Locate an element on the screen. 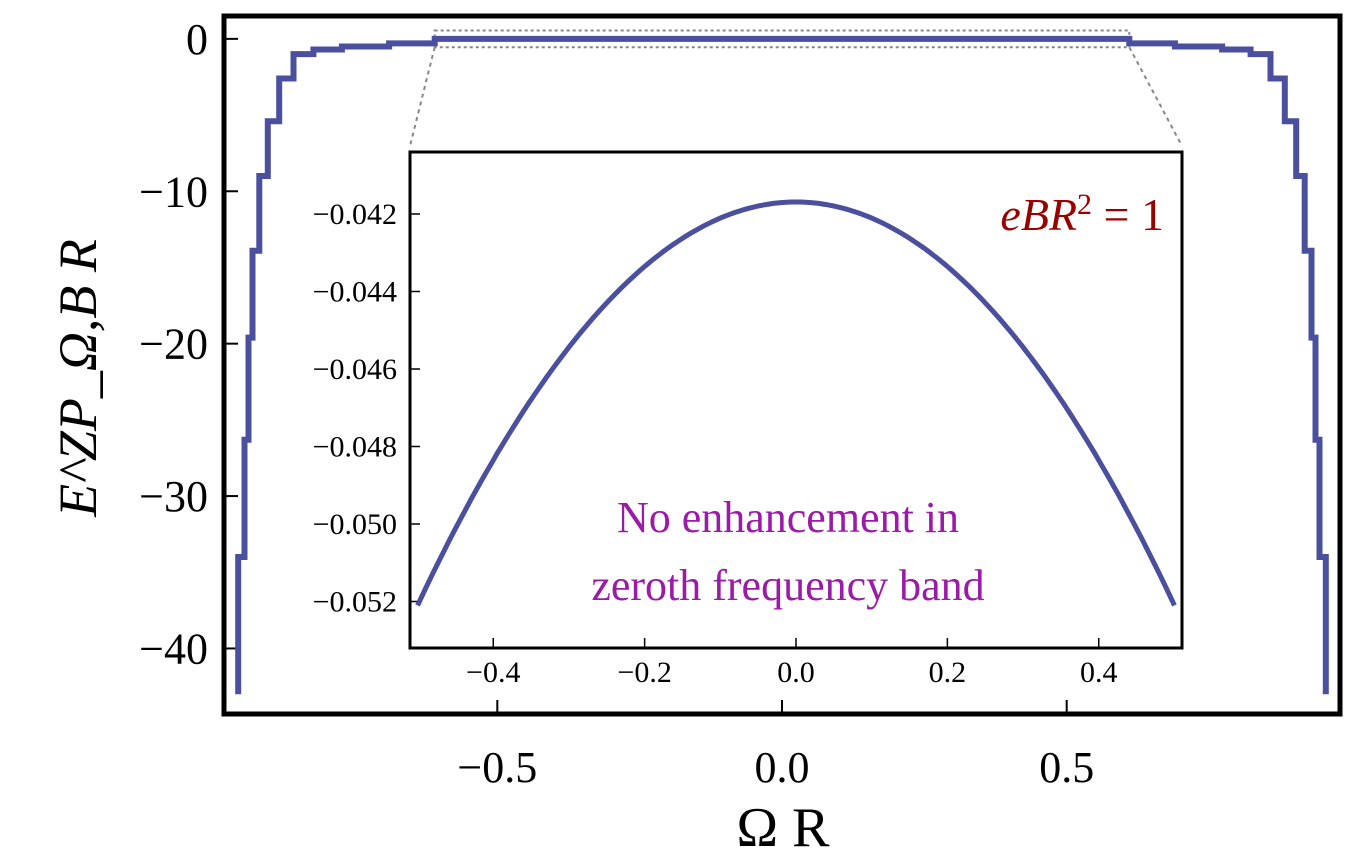 The width and height of the screenshot is (1354, 856). main-y-tick-label: −10 is located at coordinates (173, 191).